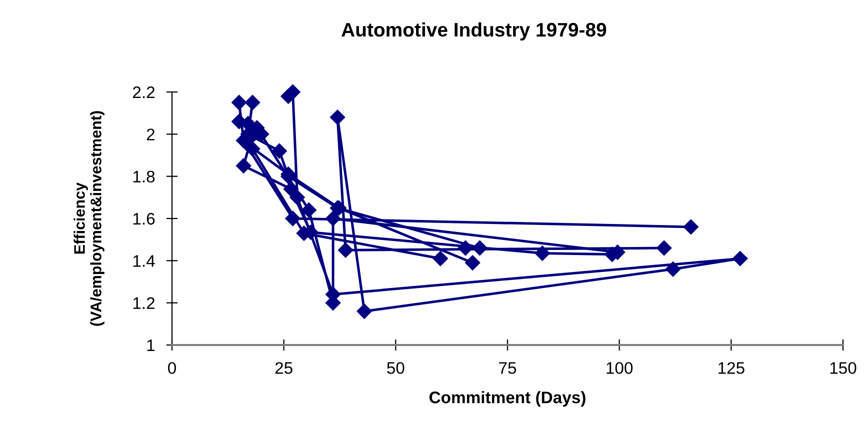 This screenshot has width=867, height=424. What do you see at coordinates (843, 368) in the screenshot?
I see `x-tick-label: 150` at bounding box center [843, 368].